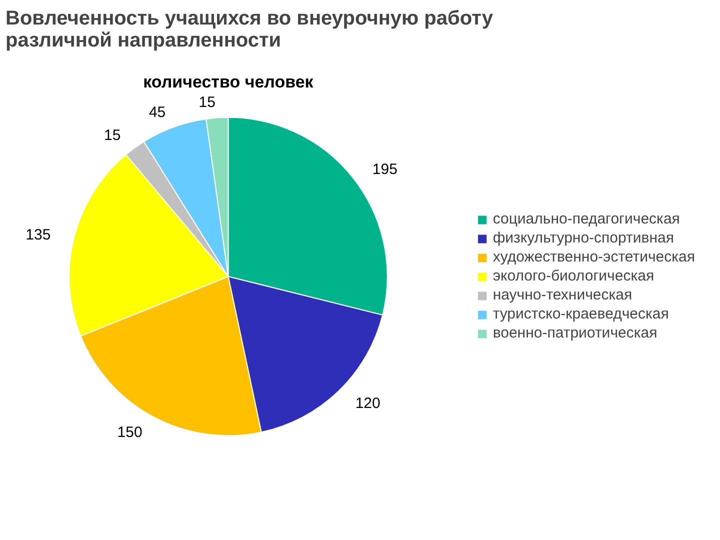  What do you see at coordinates (228, 82) in the screenshot?
I see `chart-subtitle: количество человек` at bounding box center [228, 82].